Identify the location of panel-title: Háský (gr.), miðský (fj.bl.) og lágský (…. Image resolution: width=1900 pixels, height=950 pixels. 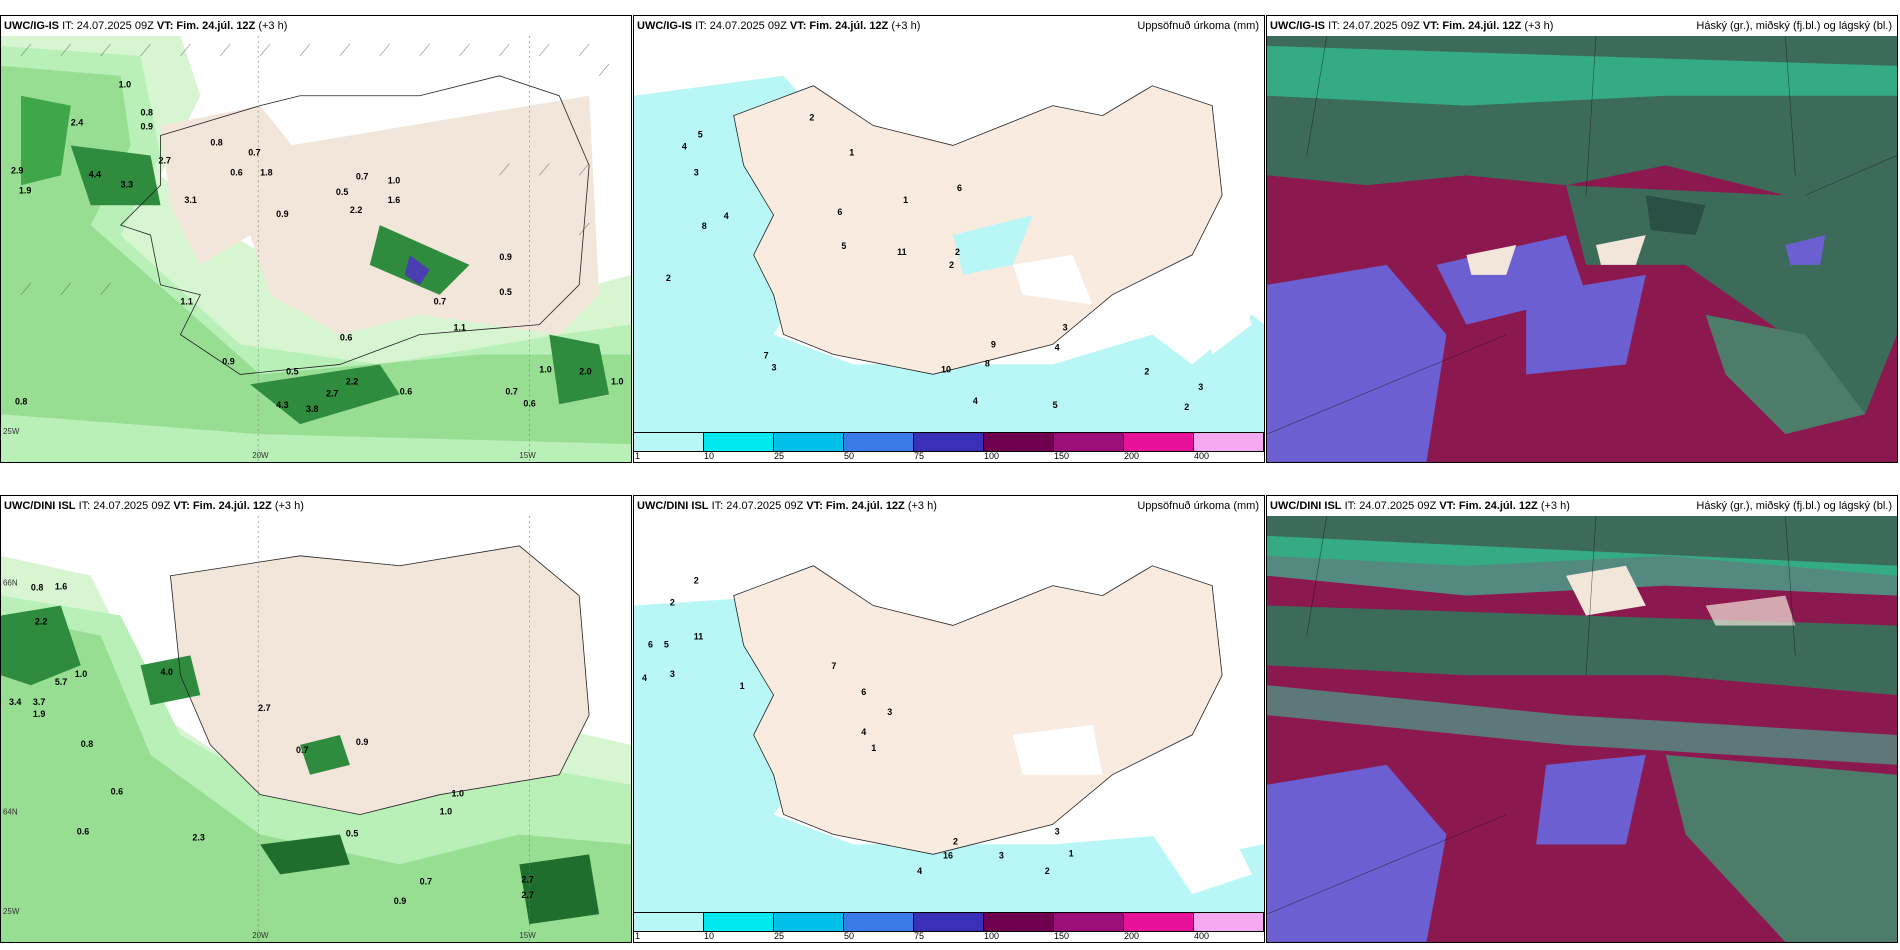
(1794, 26).